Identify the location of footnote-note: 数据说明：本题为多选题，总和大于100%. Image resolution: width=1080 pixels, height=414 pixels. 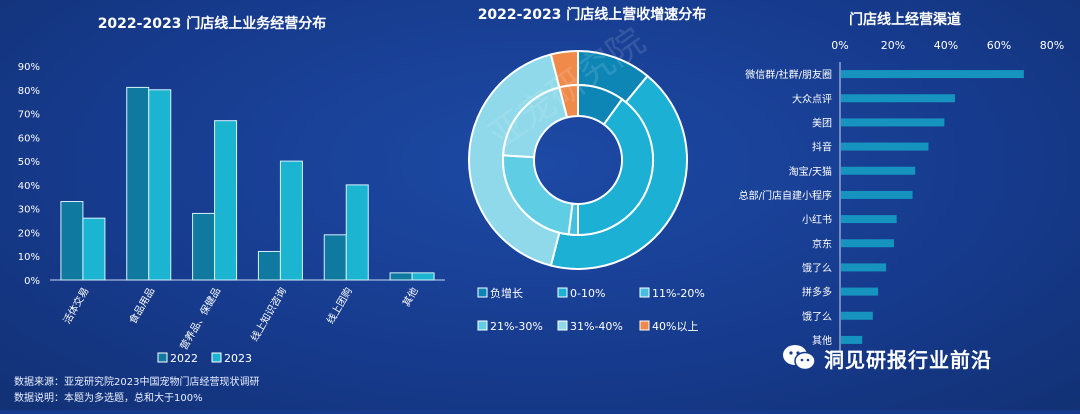
(108, 398).